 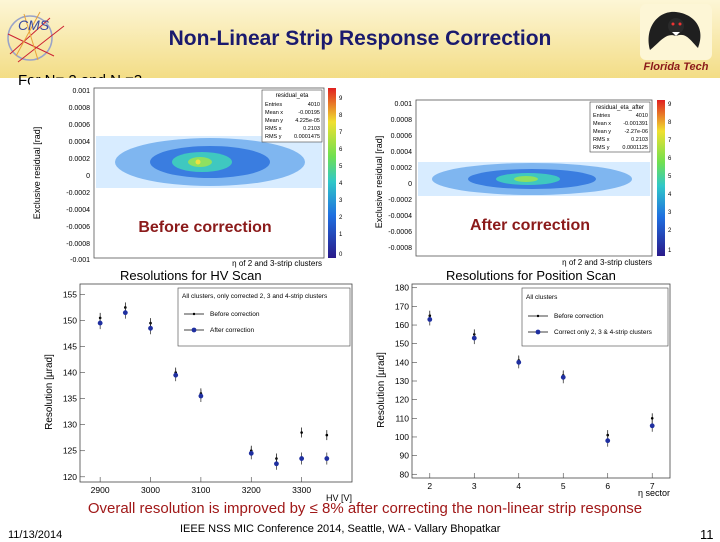 What do you see at coordinates (277, 263) in the screenshot?
I see `heatmap-before-xlabel: η of 2 and 3-strip clusters` at bounding box center [277, 263].